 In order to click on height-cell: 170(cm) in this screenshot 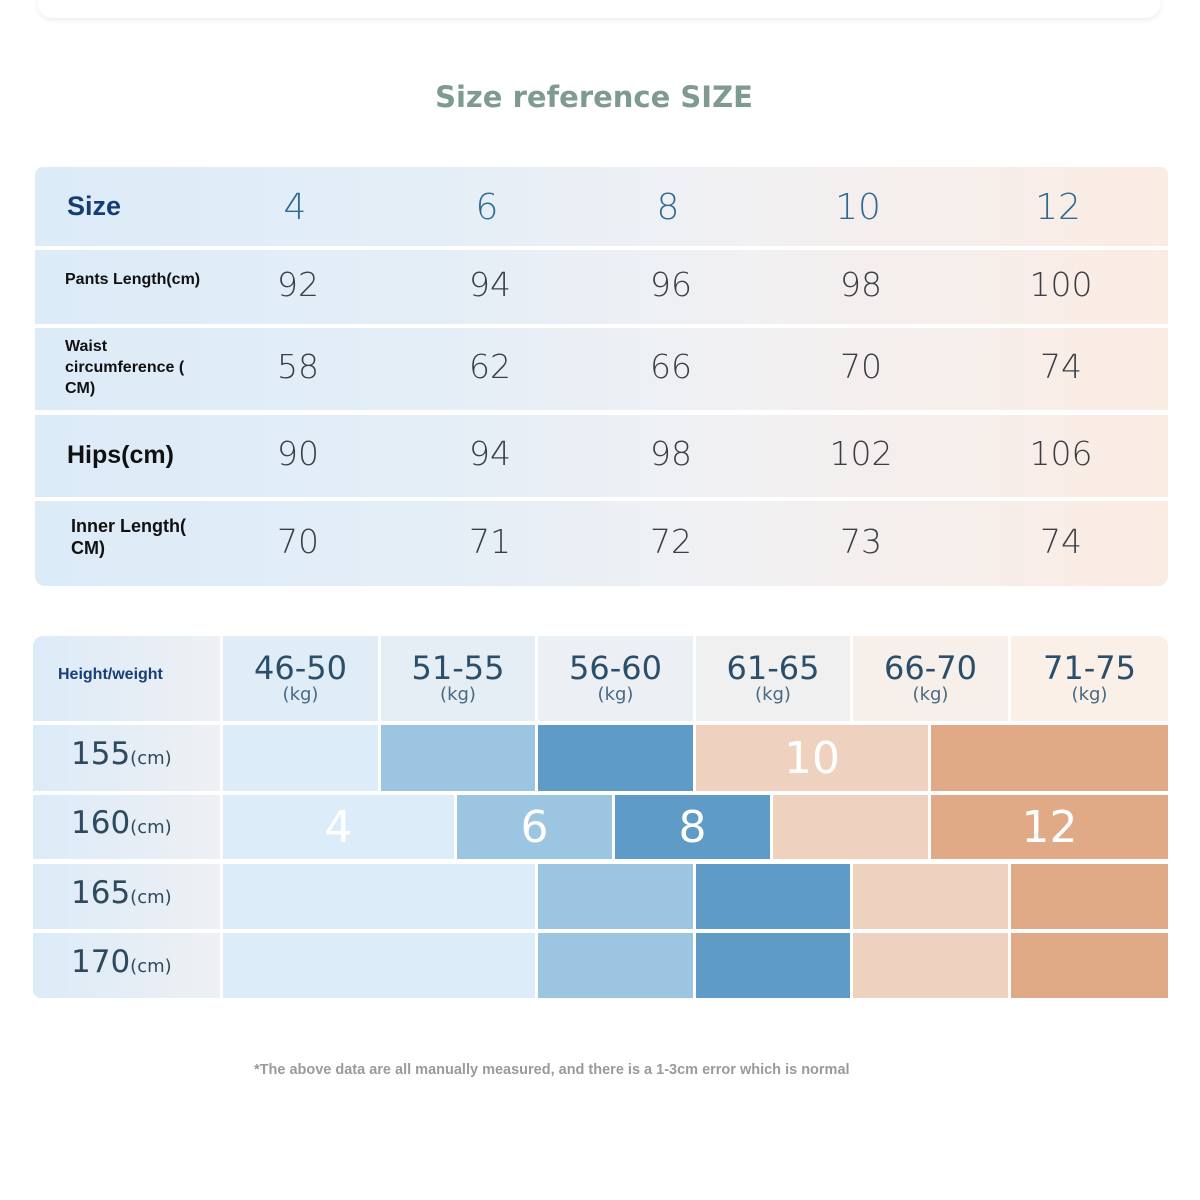, I will do `click(126, 965)`.